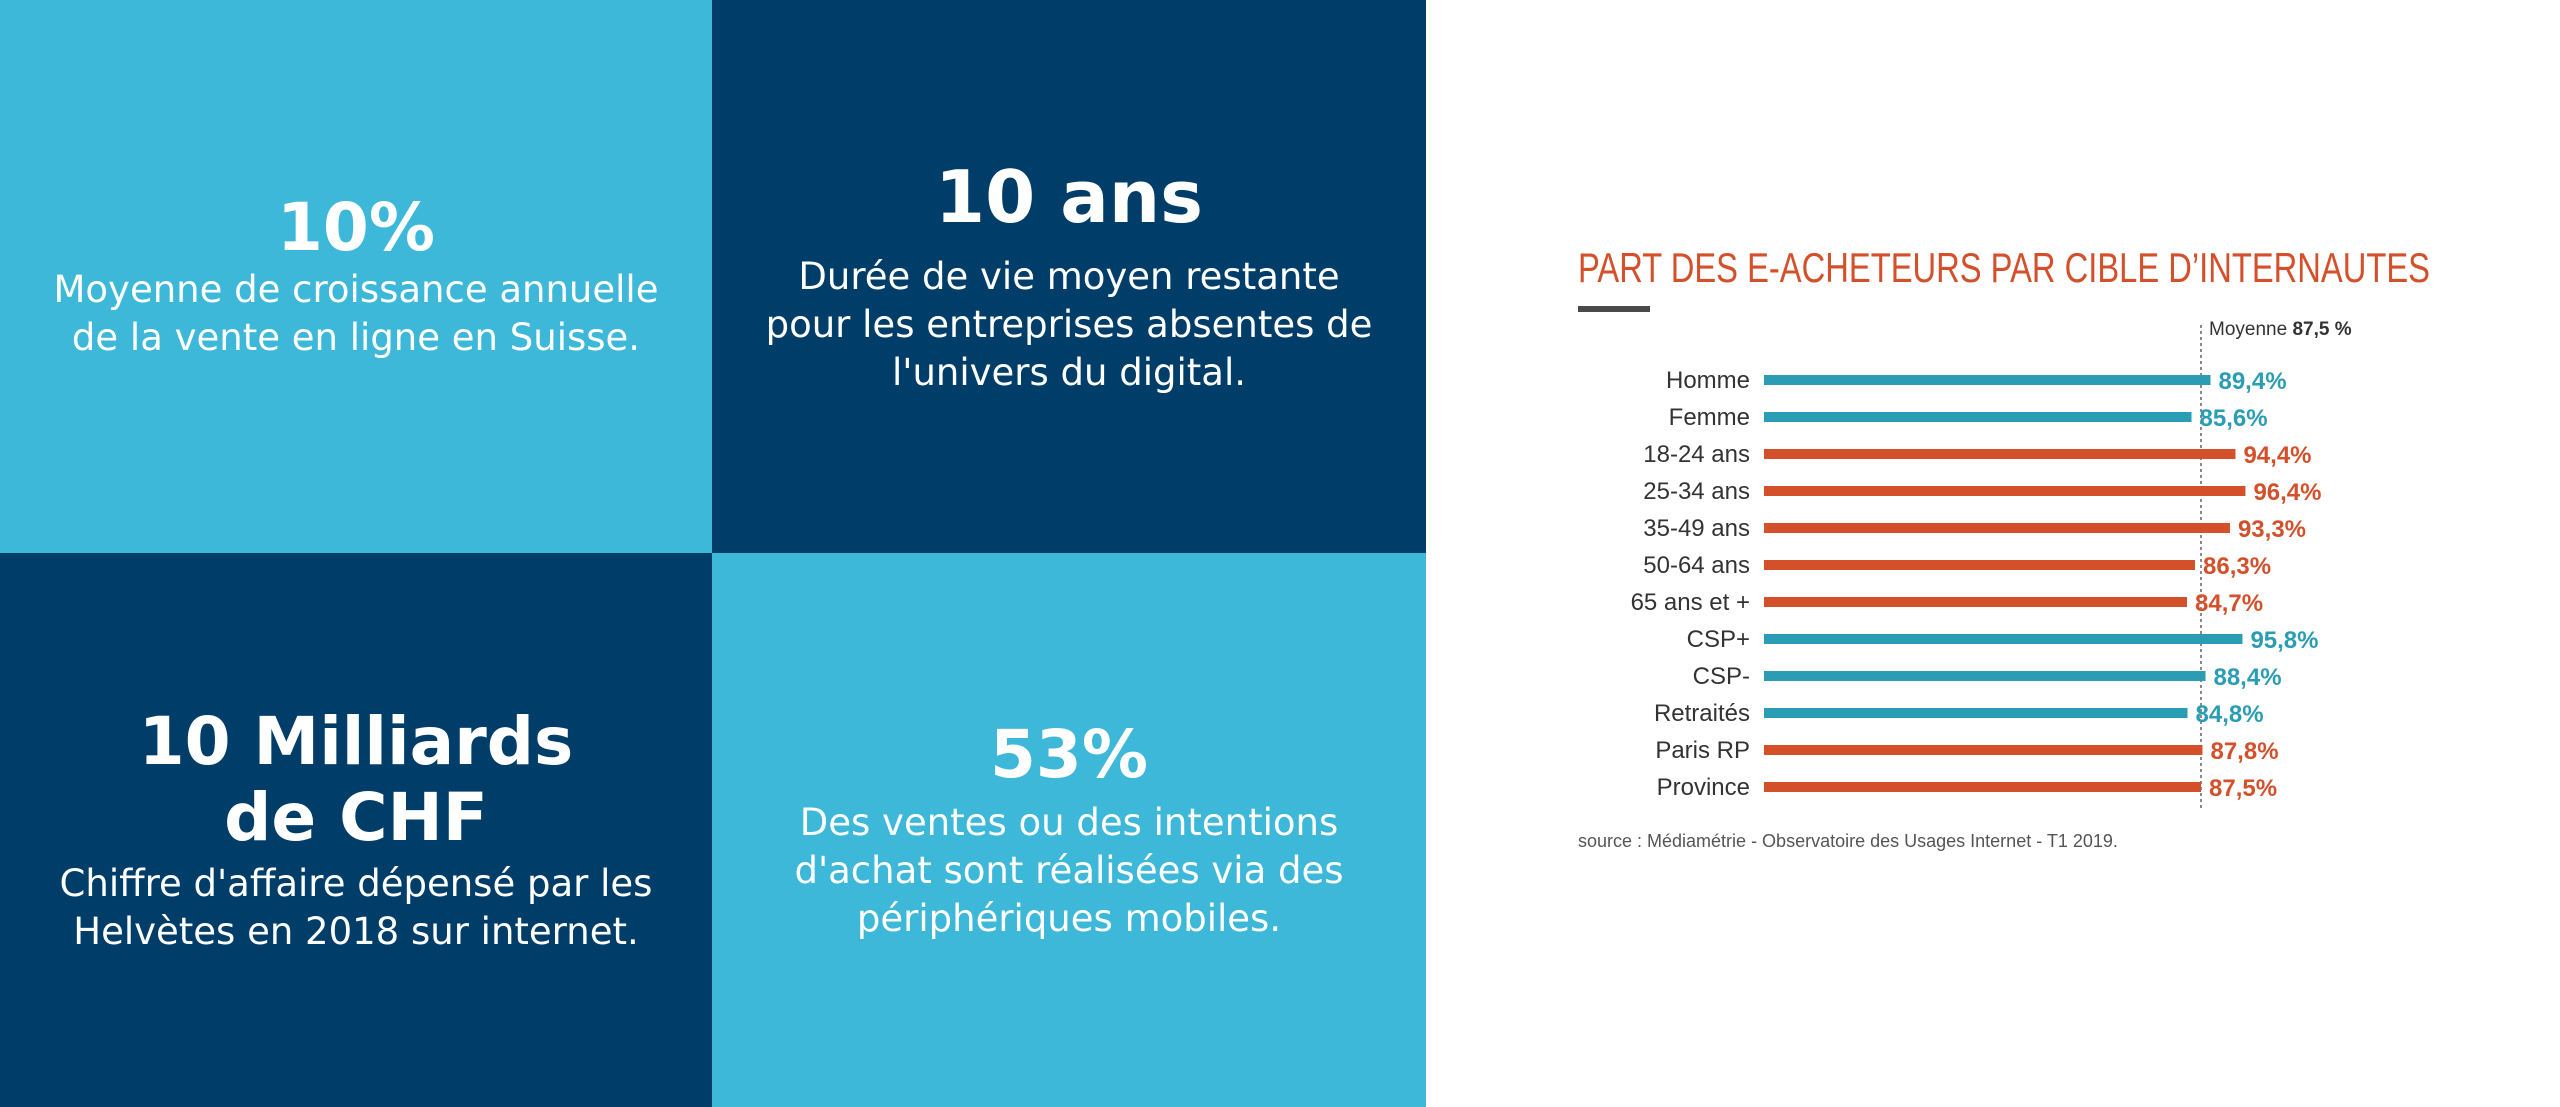  I want to click on value-label: 89,4%, so click(2252, 381).